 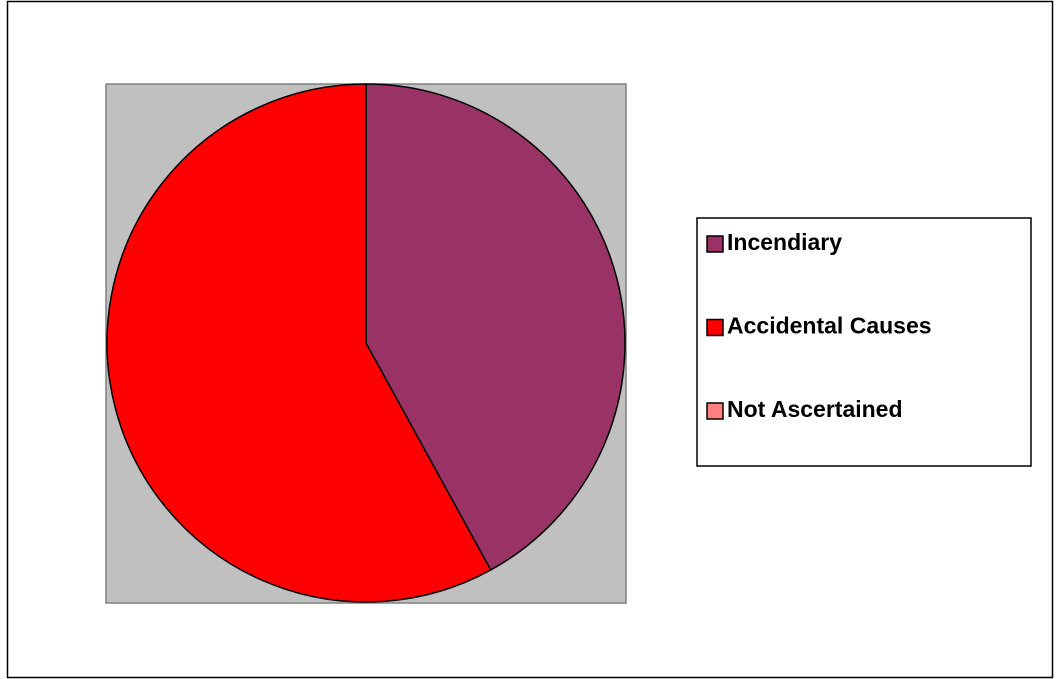 I want to click on legend-box, so click(x=864, y=342).